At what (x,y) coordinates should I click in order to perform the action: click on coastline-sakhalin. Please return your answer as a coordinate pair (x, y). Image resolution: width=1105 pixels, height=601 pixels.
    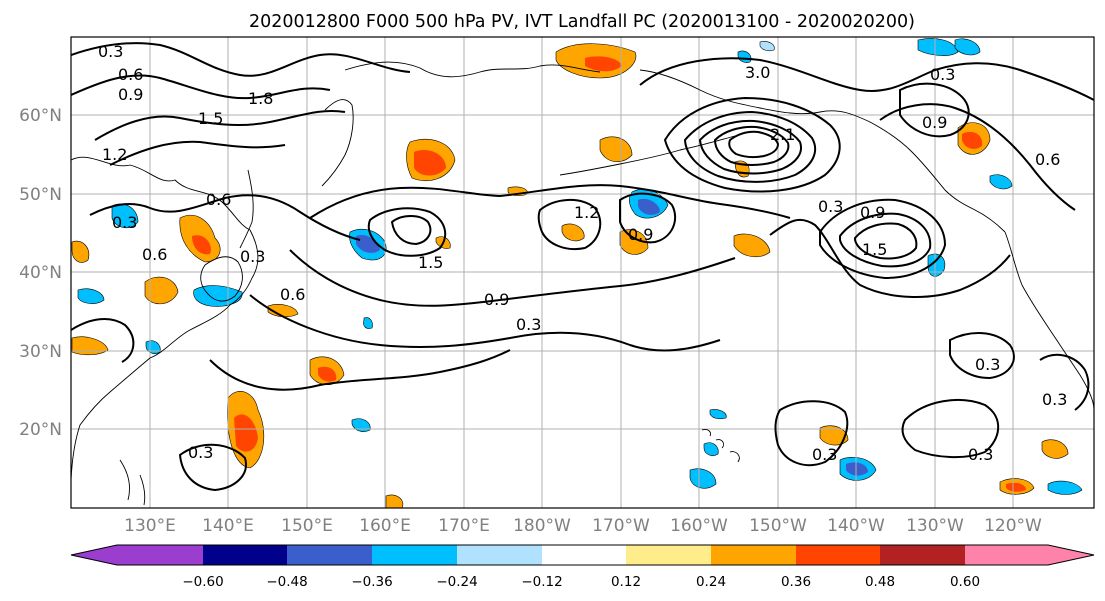
    Looking at the image, I should click on (246, 209).